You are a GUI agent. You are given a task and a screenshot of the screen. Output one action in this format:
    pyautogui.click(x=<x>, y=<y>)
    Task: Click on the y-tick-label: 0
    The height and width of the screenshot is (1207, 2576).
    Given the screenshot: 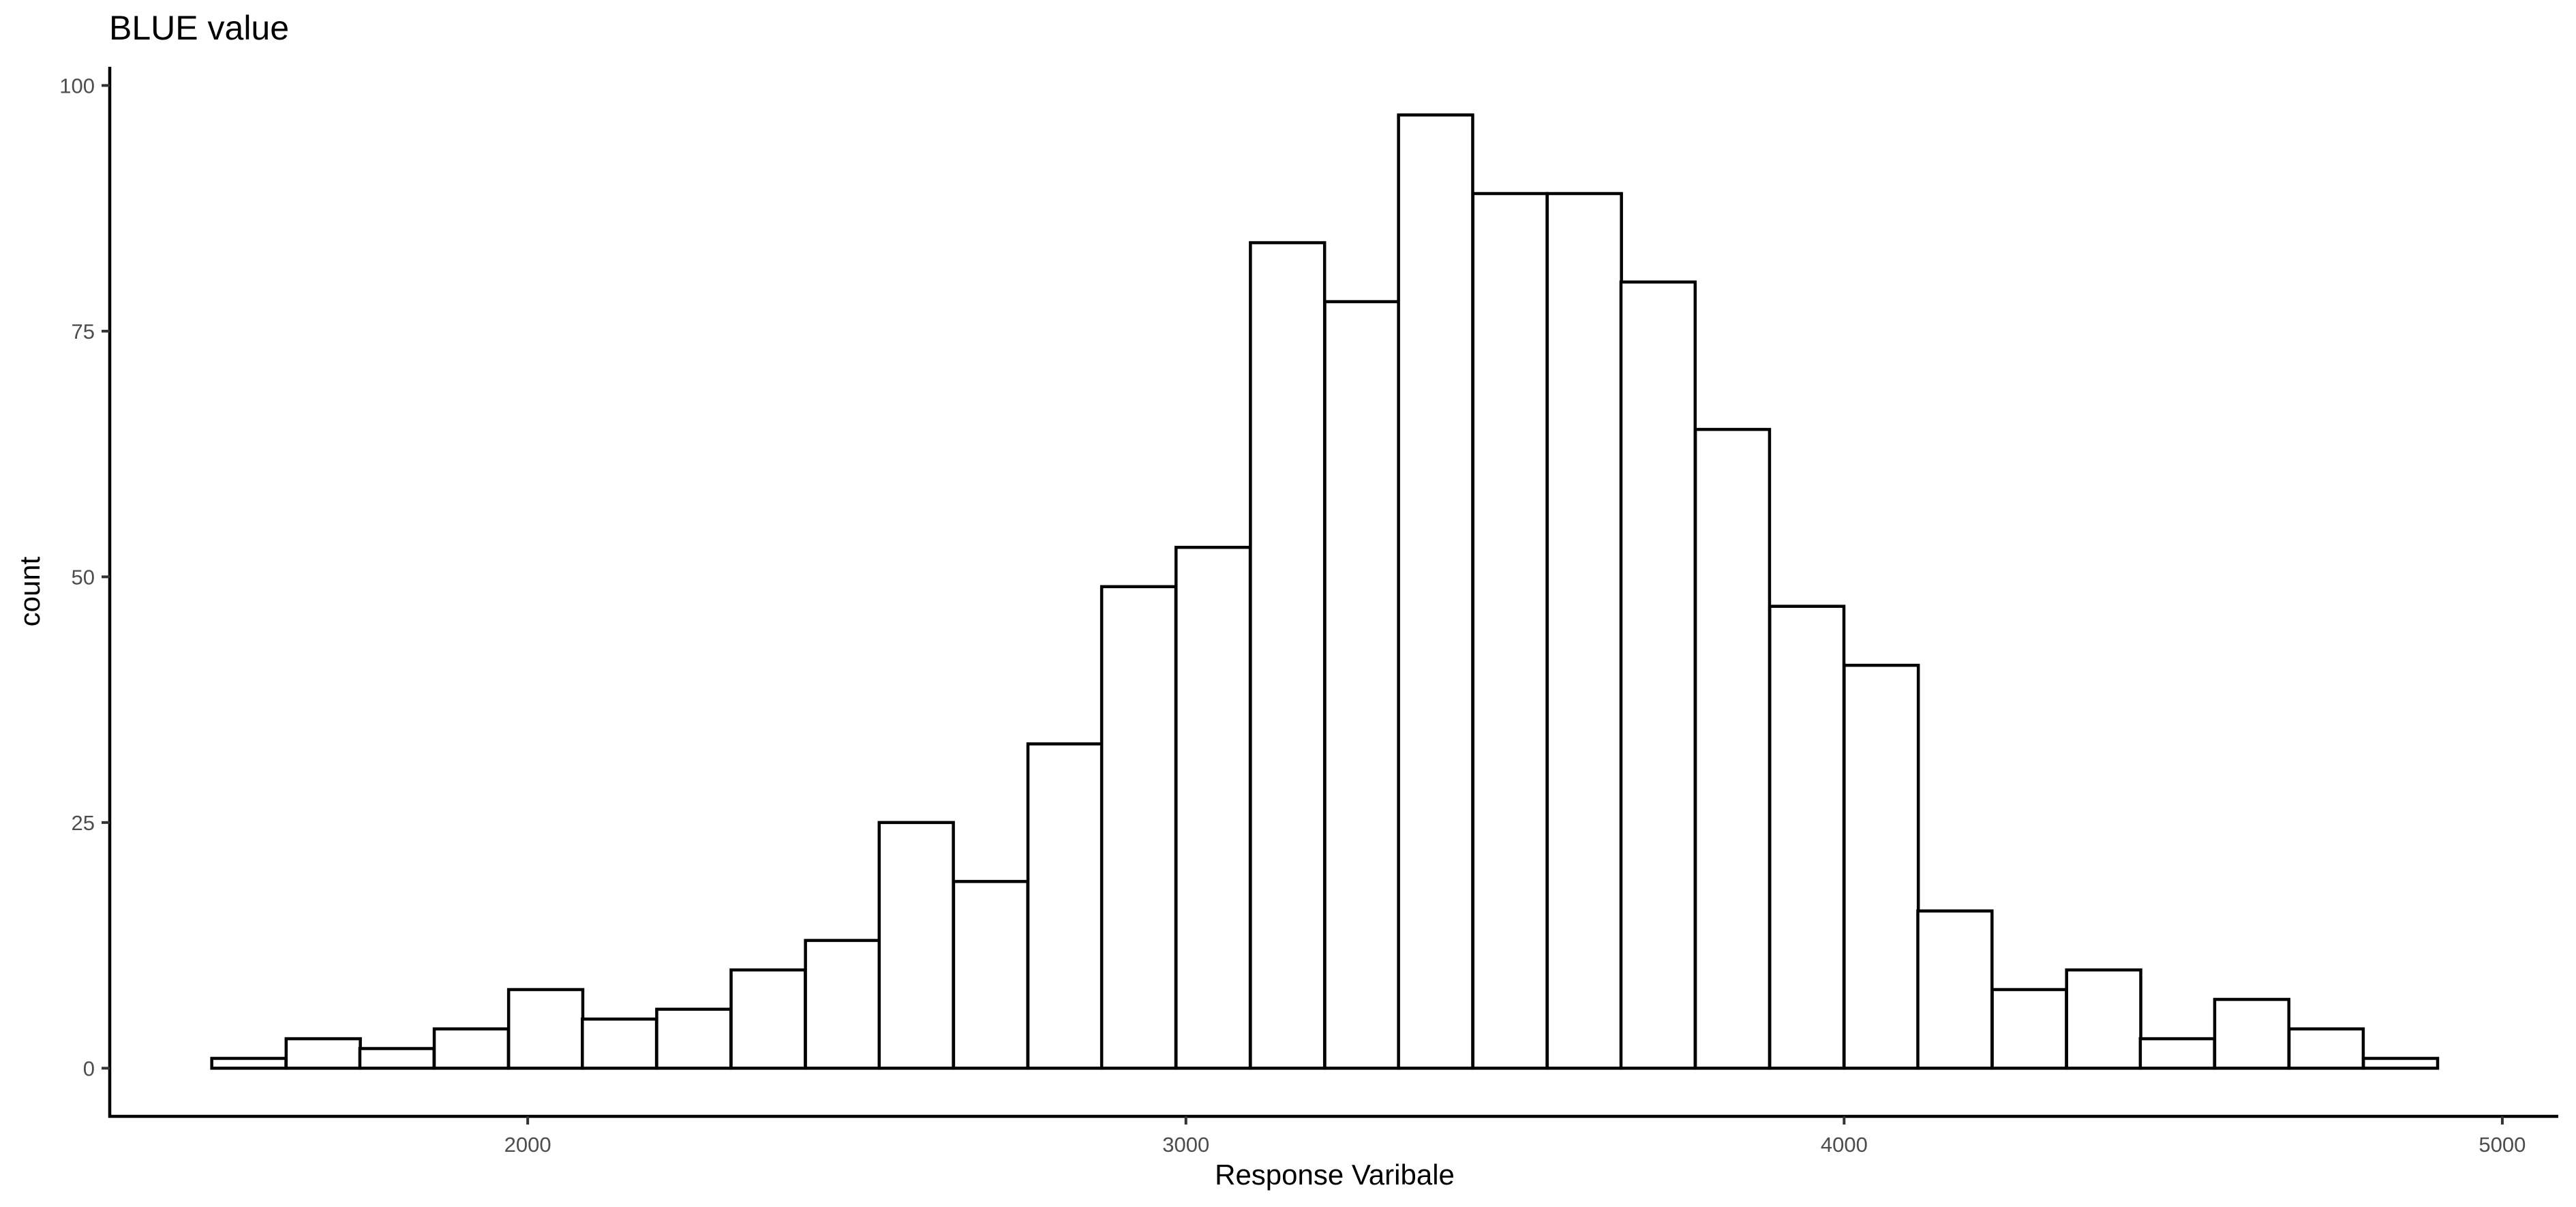 What is the action you would take?
    pyautogui.click(x=89, y=1068)
    